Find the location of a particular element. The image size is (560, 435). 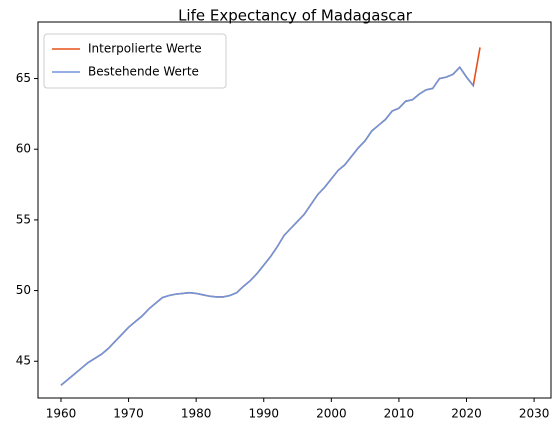

x-tick-label: 2030 is located at coordinates (534, 414).